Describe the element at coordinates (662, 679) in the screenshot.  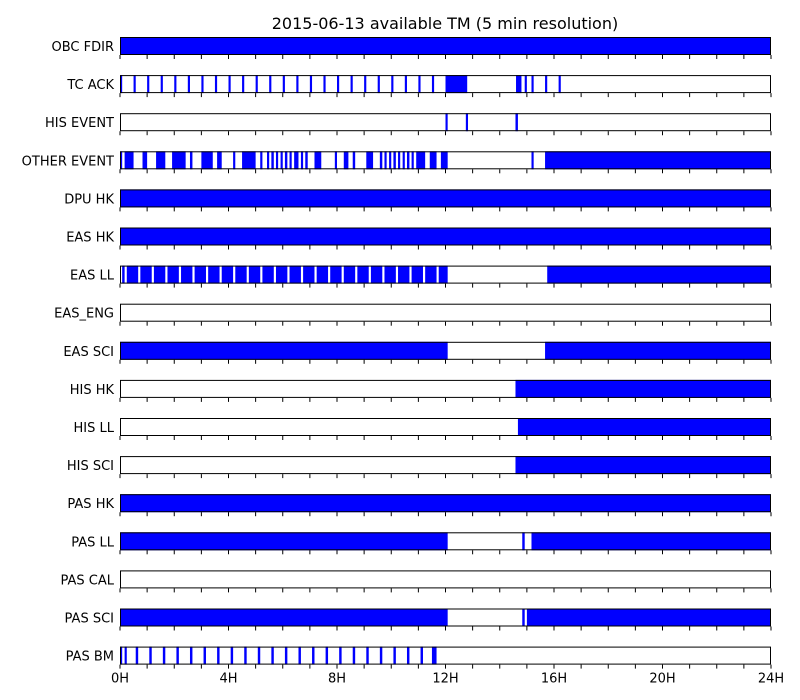
I see `x-tick-label: 20H` at that location.